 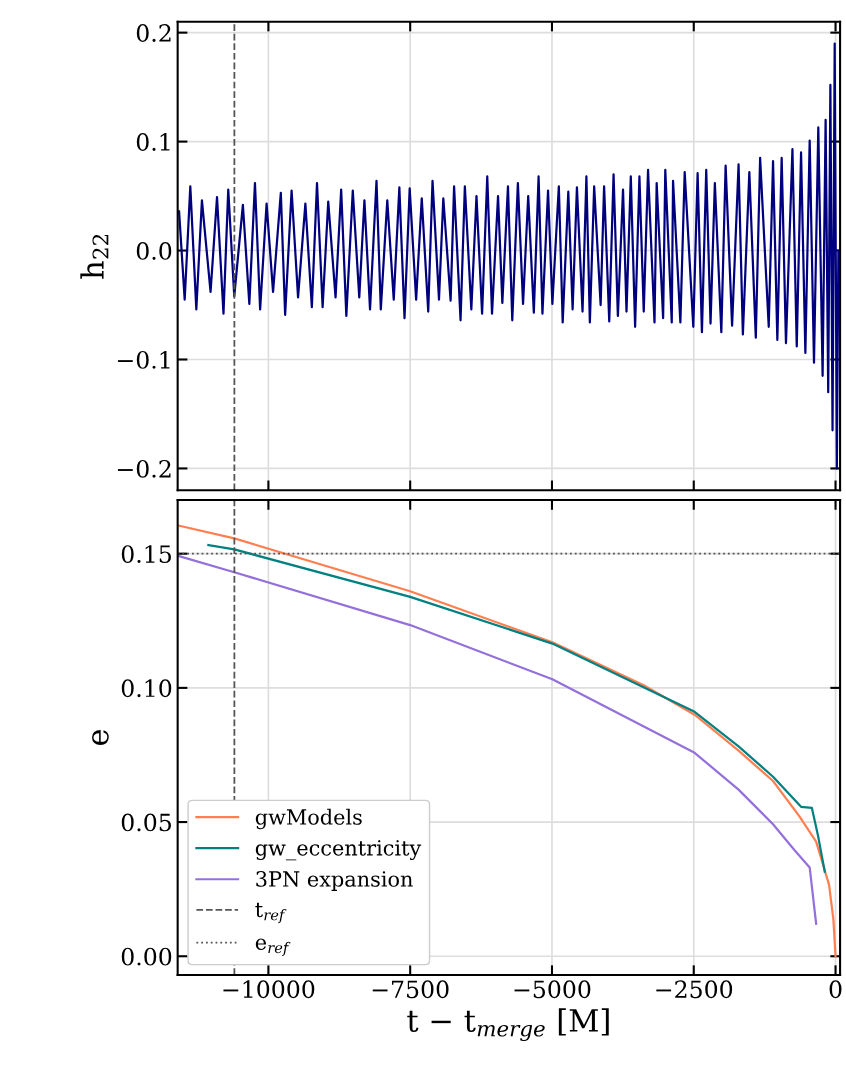 What do you see at coordinates (100, 738) in the screenshot?
I see `y-axis-title: e` at bounding box center [100, 738].